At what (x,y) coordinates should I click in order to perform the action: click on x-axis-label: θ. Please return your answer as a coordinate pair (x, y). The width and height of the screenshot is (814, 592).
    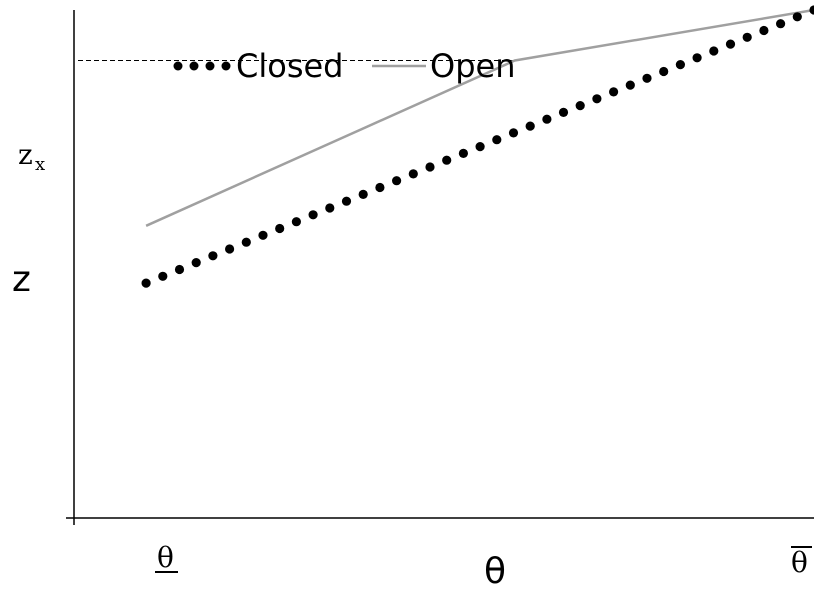
    Looking at the image, I should click on (495, 571).